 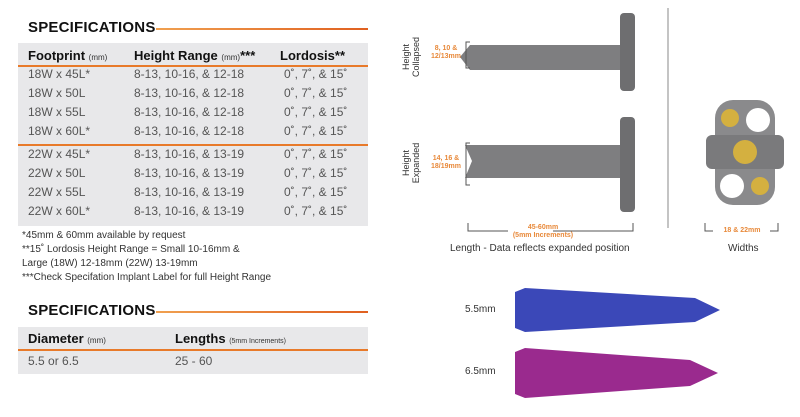 I want to click on width-implant-image, so click(x=745, y=152).